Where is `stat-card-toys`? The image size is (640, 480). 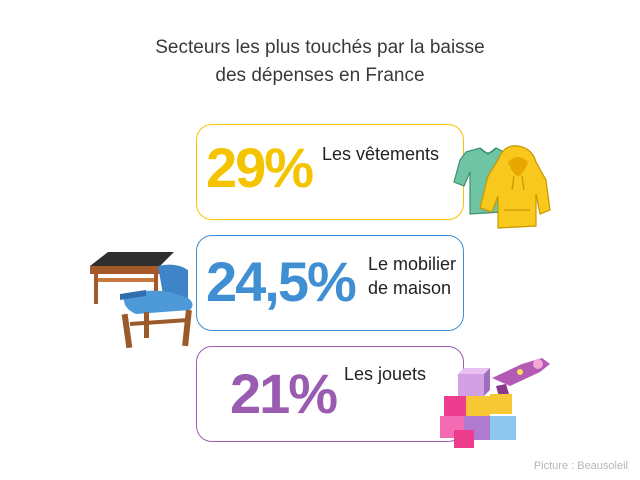 stat-card-toys is located at coordinates (330, 394).